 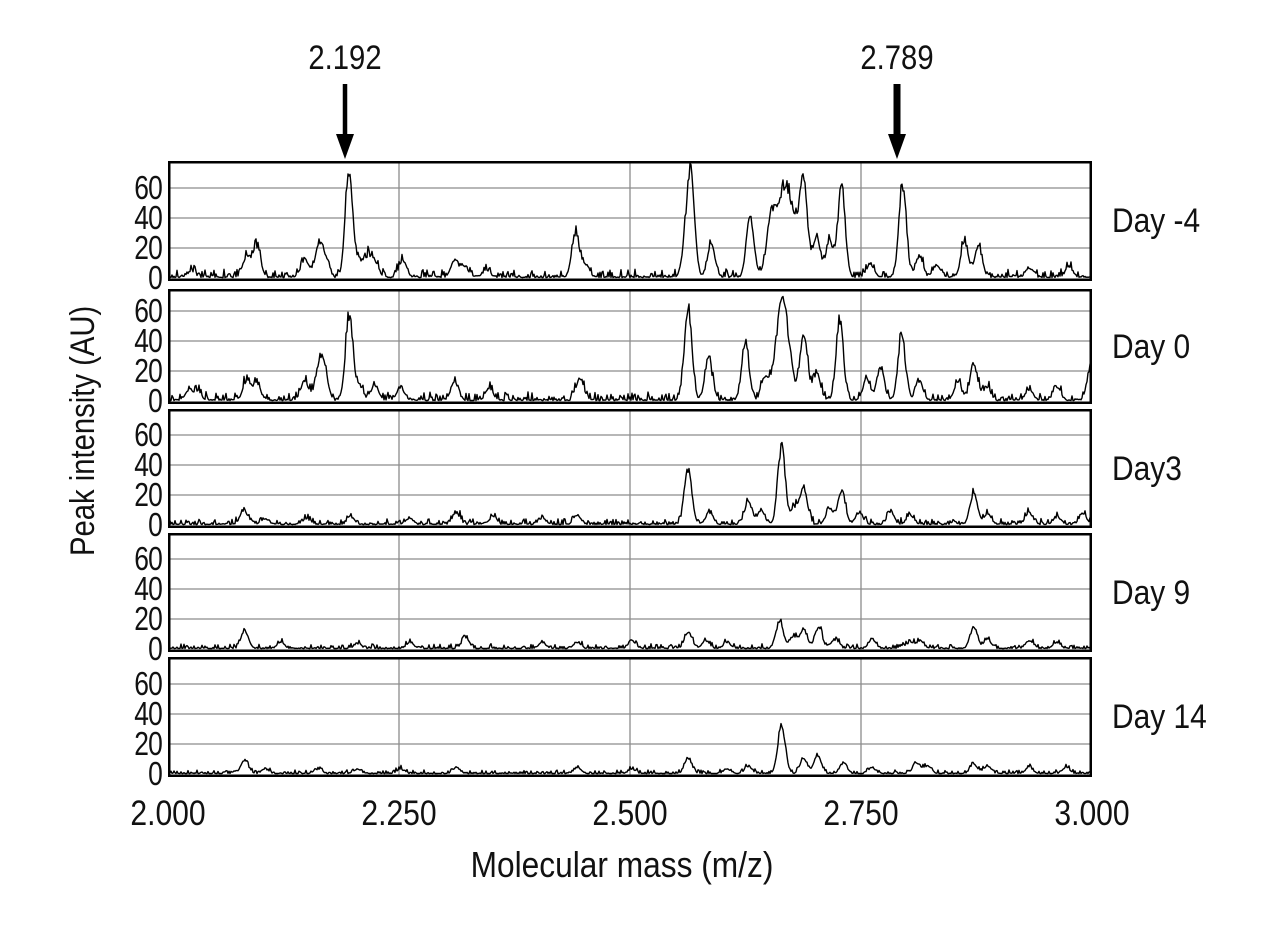 I want to click on annotation-label-2-789: 2.789, so click(x=897, y=58).